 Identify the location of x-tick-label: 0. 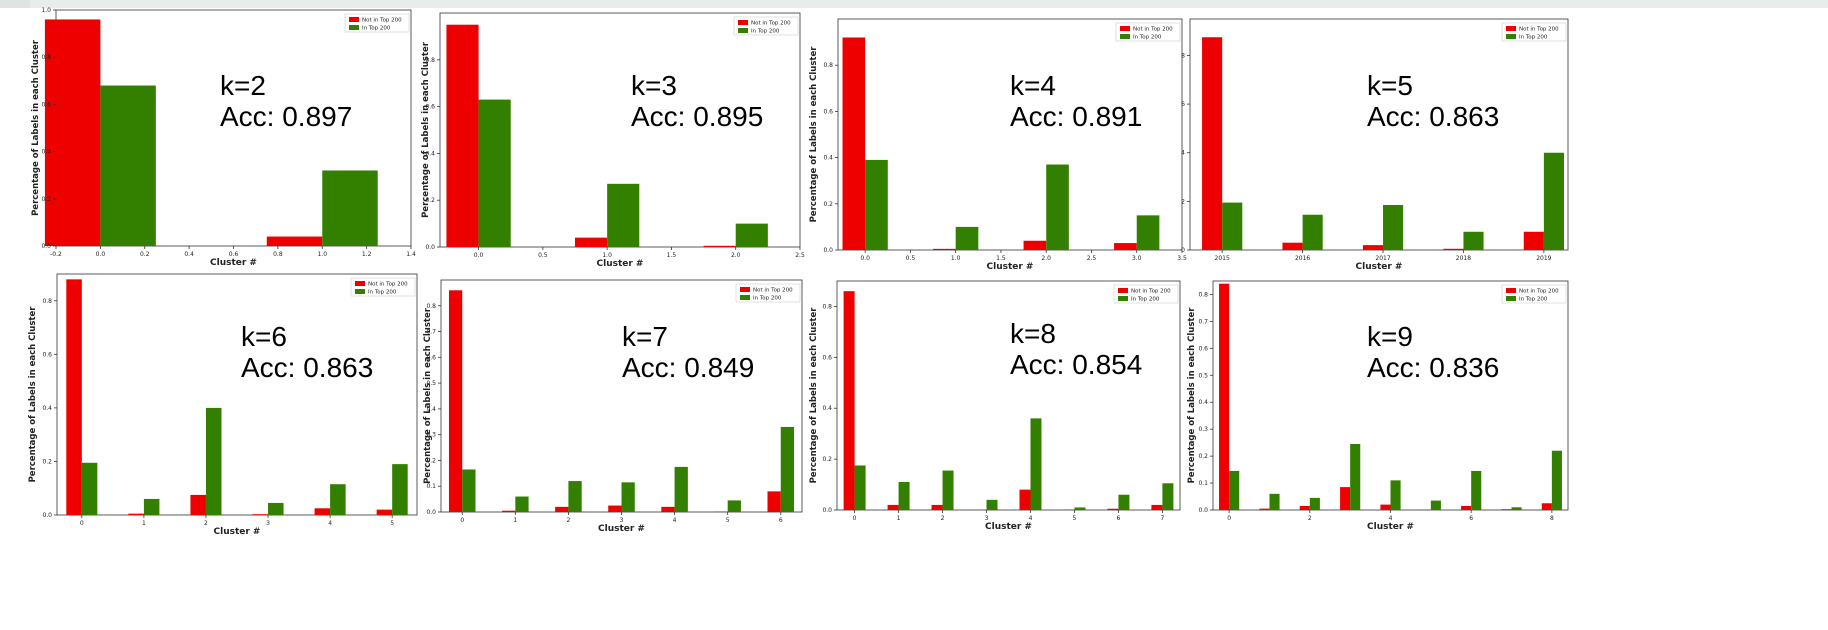
(1229, 518).